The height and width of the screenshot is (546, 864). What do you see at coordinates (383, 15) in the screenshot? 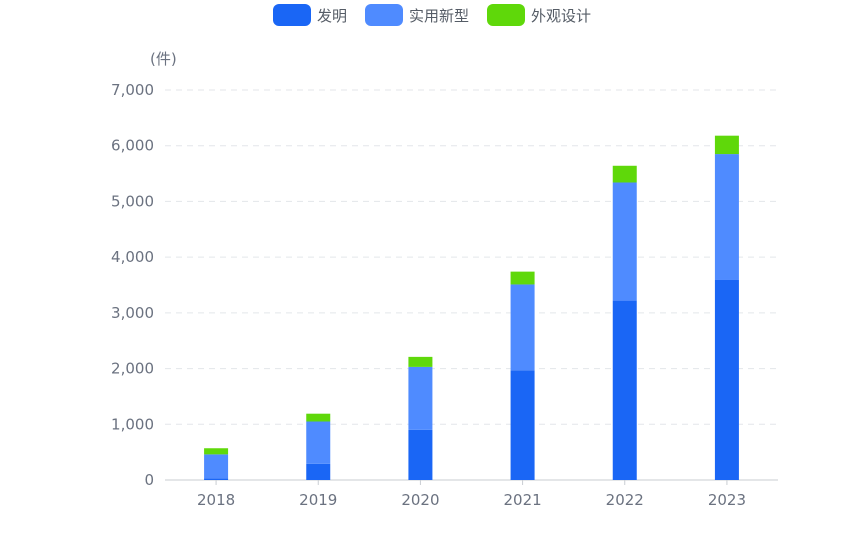
I see `legend-swatch-utility-model` at bounding box center [383, 15].